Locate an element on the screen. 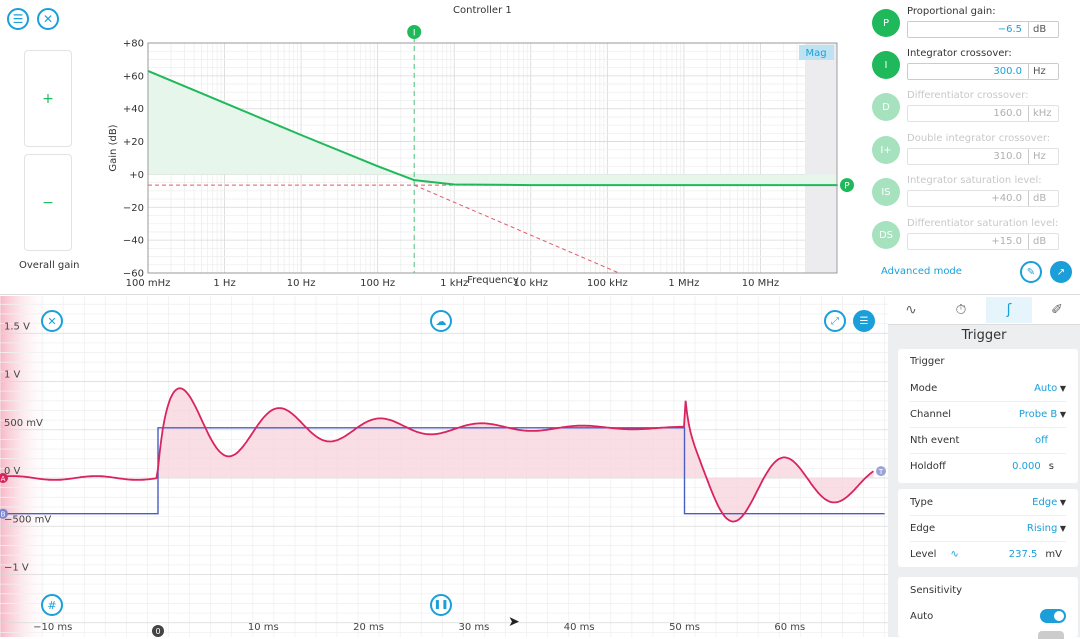 The width and height of the screenshot is (1080, 639). controller-param-value: 300.0 is located at coordinates (1007, 71).